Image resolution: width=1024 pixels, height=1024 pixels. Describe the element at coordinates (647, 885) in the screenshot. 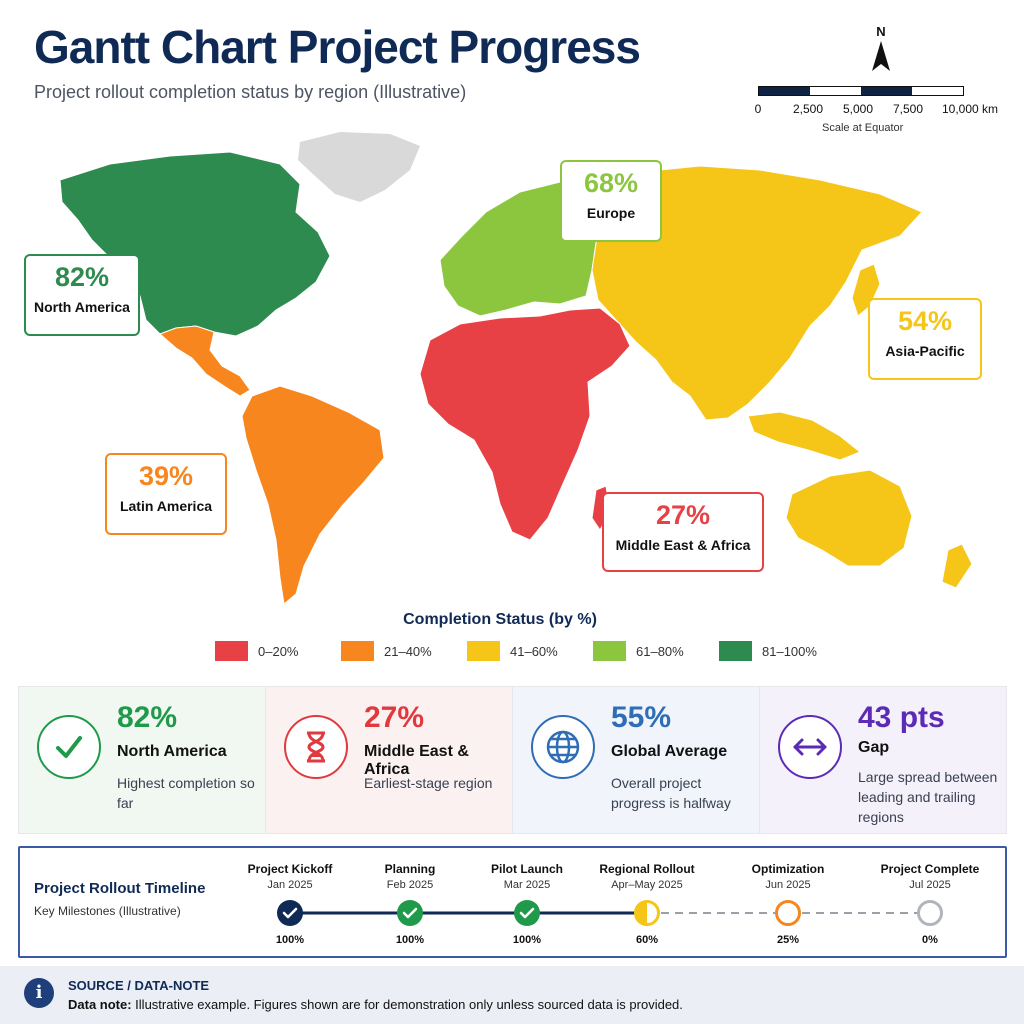

I see `milestone-date: Apr–May 2025` at that location.